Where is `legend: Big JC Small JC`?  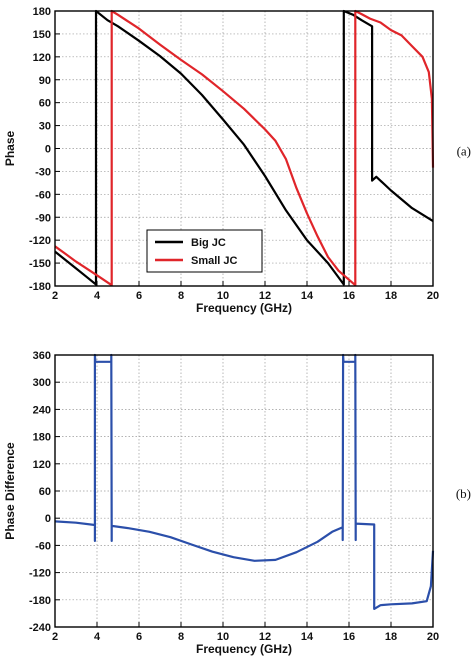 legend: Big JC Small JC is located at coordinates (204, 251).